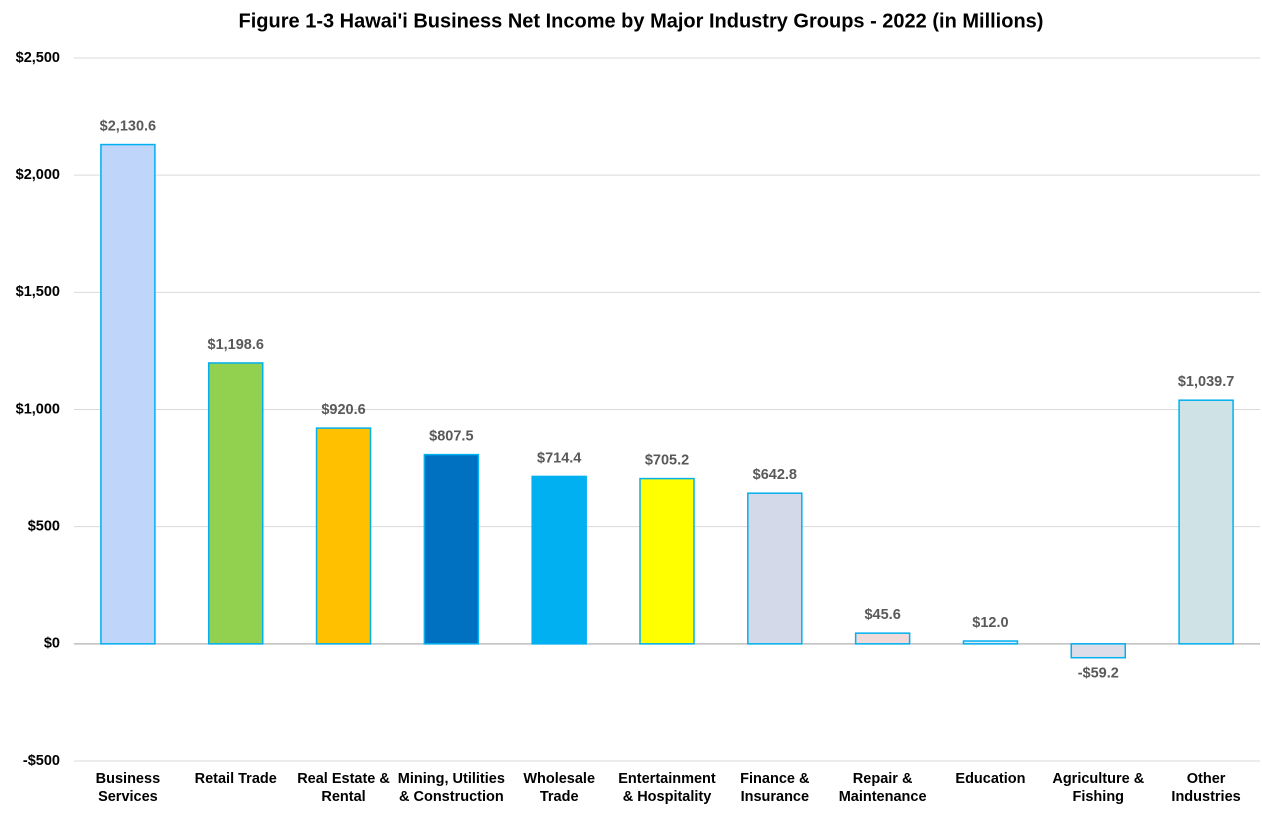 Image resolution: width=1262 pixels, height=822 pixels. Describe the element at coordinates (343, 410) in the screenshot. I see `data-label: $920.6` at that location.